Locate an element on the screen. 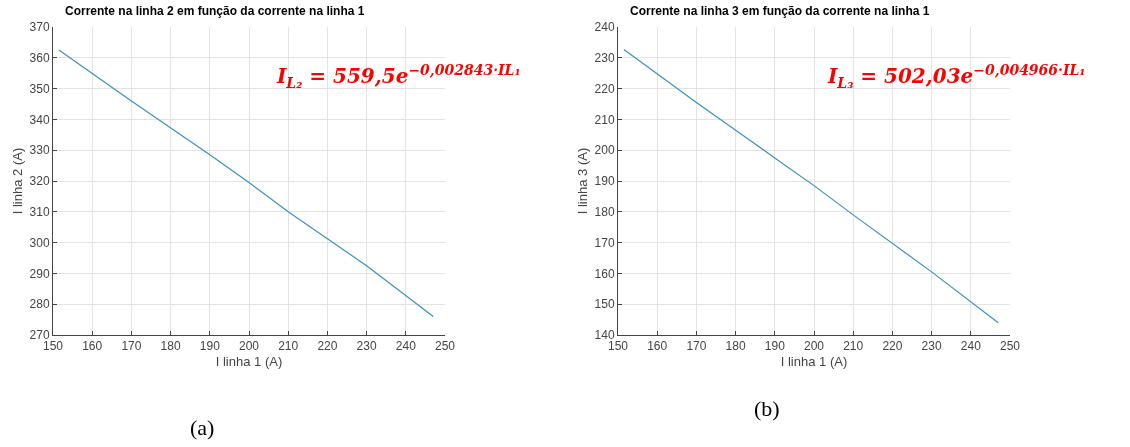  y-tick-label: 290 is located at coordinates (39, 273).